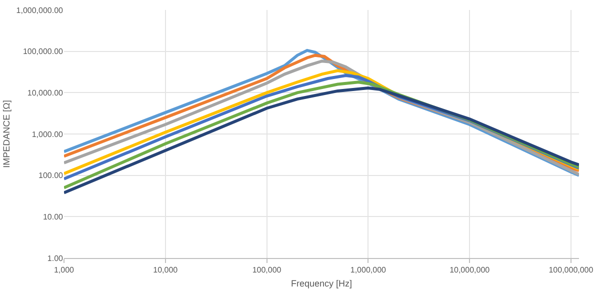 This screenshot has height=302, width=600. What do you see at coordinates (7, 134) in the screenshot?
I see `y-axis-title: IMPEDANCE [Ω]` at bounding box center [7, 134].